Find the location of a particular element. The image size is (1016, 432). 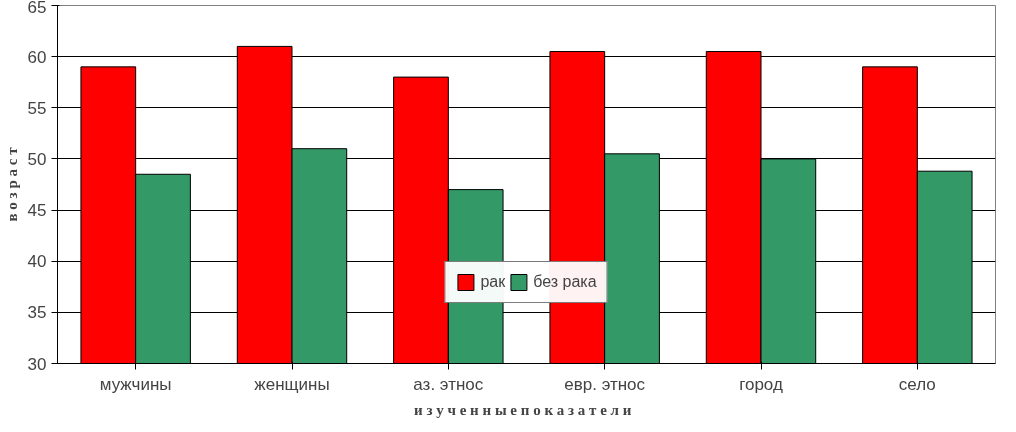

y-tick-label: 65 is located at coordinates (37, 8).